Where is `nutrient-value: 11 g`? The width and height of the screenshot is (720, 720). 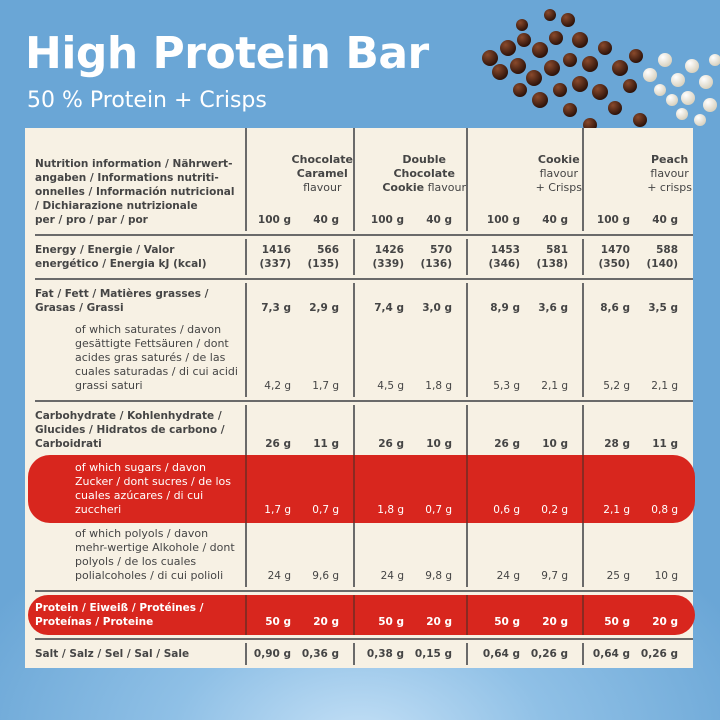 nutrient-value: 11 g is located at coordinates (665, 444).